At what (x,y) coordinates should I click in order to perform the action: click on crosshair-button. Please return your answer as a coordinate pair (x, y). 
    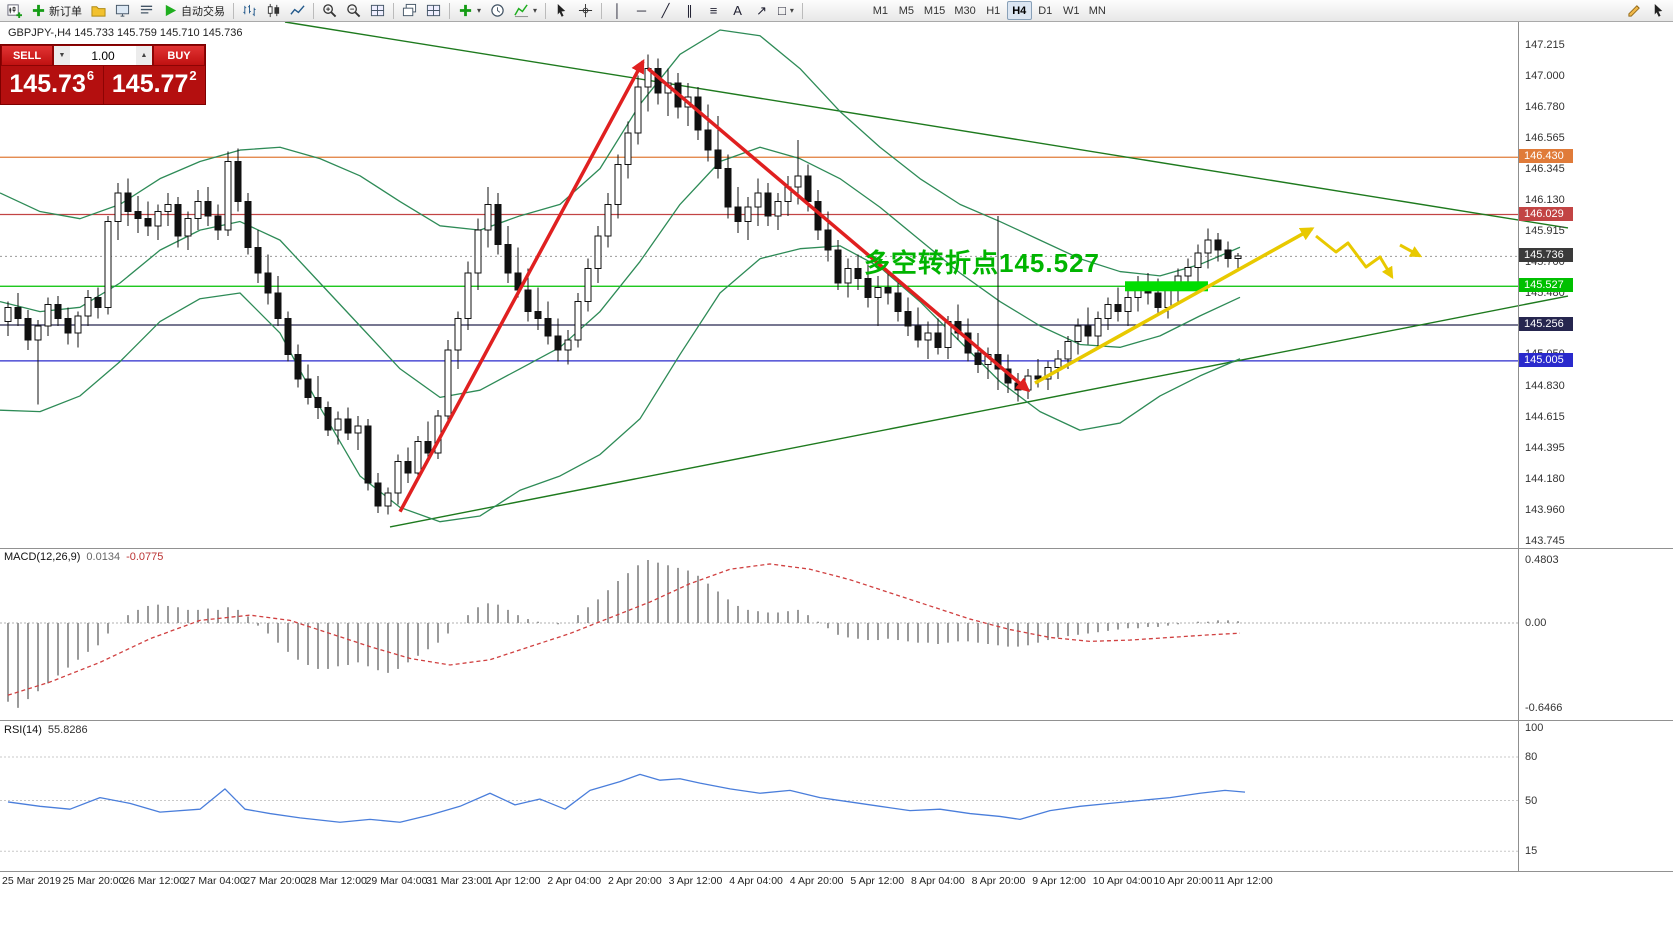
    Looking at the image, I should click on (585, 10).